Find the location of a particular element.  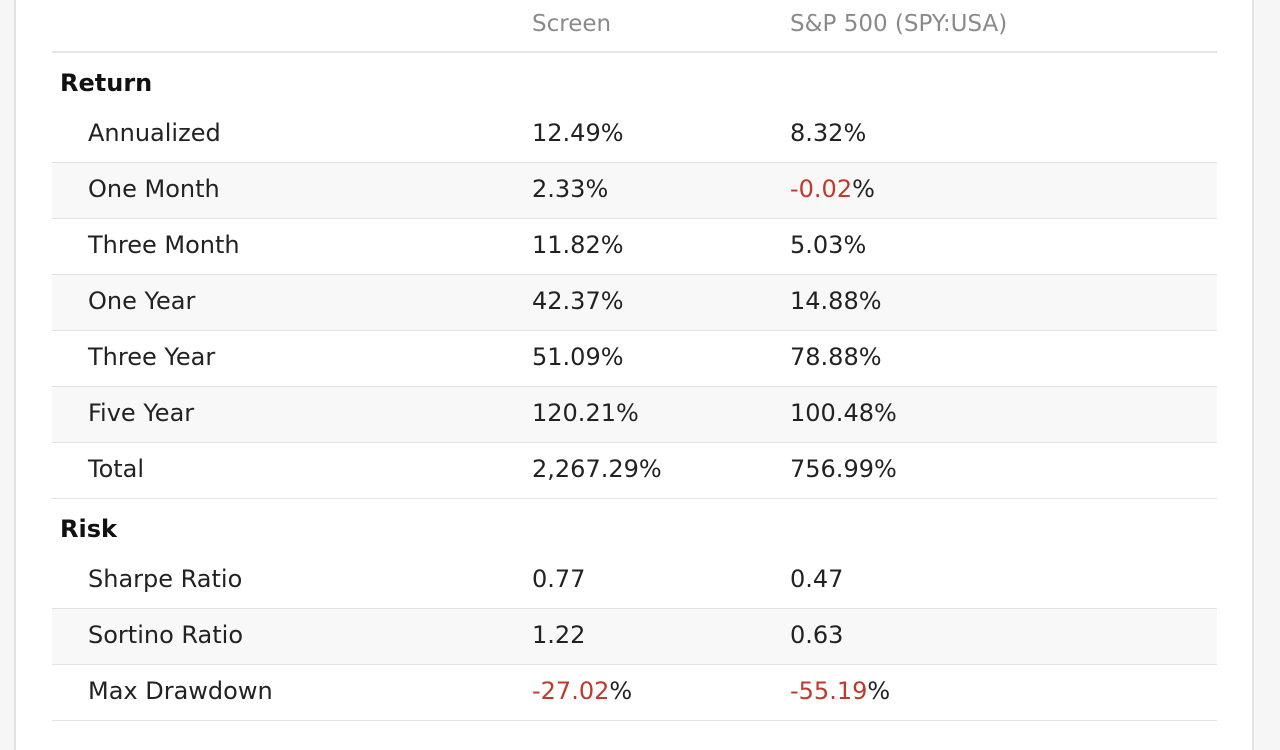

screen-value: 1.22 is located at coordinates (558, 635).